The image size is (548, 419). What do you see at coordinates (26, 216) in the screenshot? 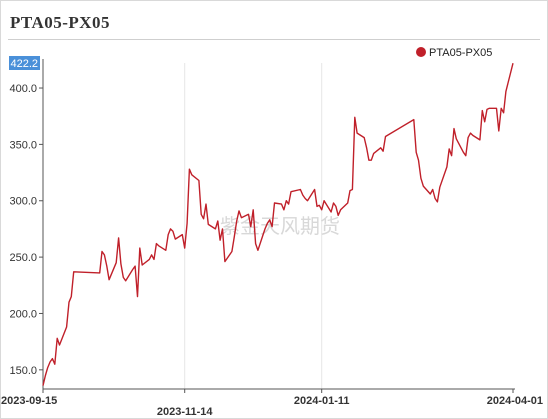
I see `y-axis-ticks: 150.0 200.0 250.0 300.0 350.0 400.0 422.2` at bounding box center [26, 216].